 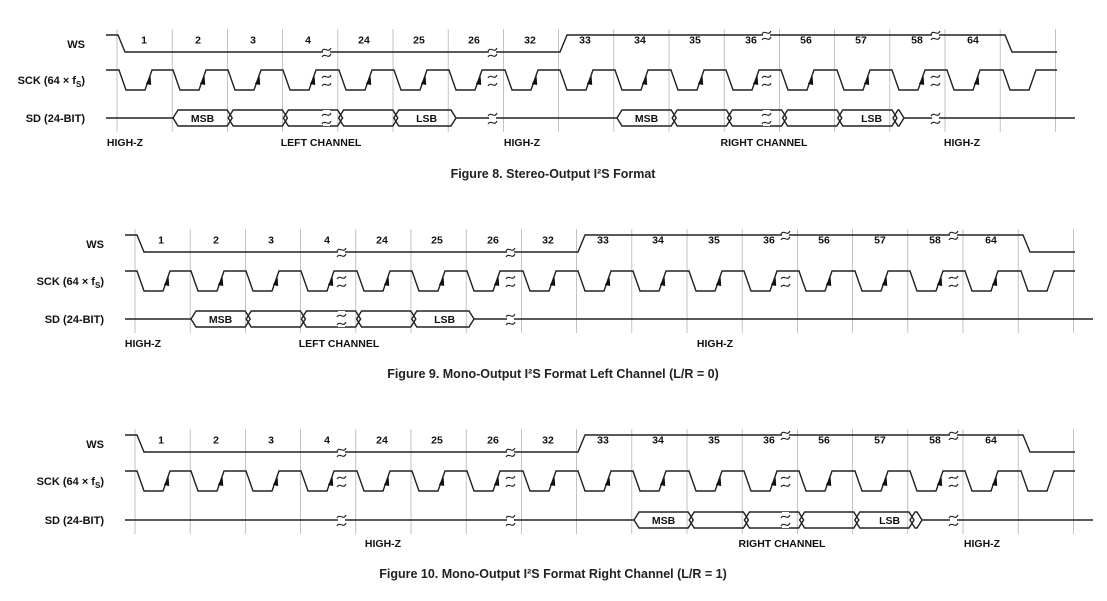 What do you see at coordinates (554, 174) in the screenshot?
I see `figure-caption: Figure 8. Stereo-Output I²S Format` at bounding box center [554, 174].